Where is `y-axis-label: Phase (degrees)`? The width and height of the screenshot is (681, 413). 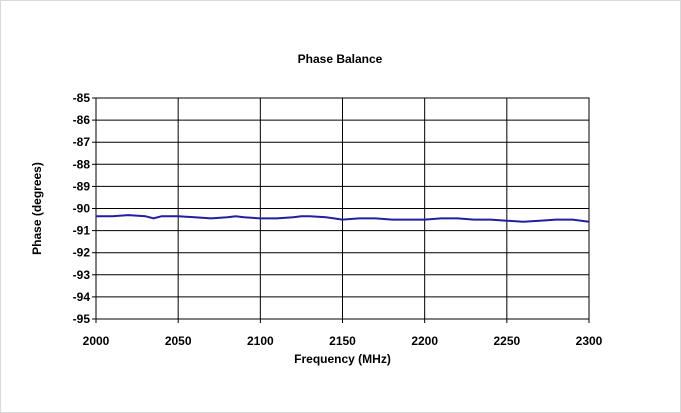
y-axis-label: Phase (degrees) is located at coordinates (37, 208).